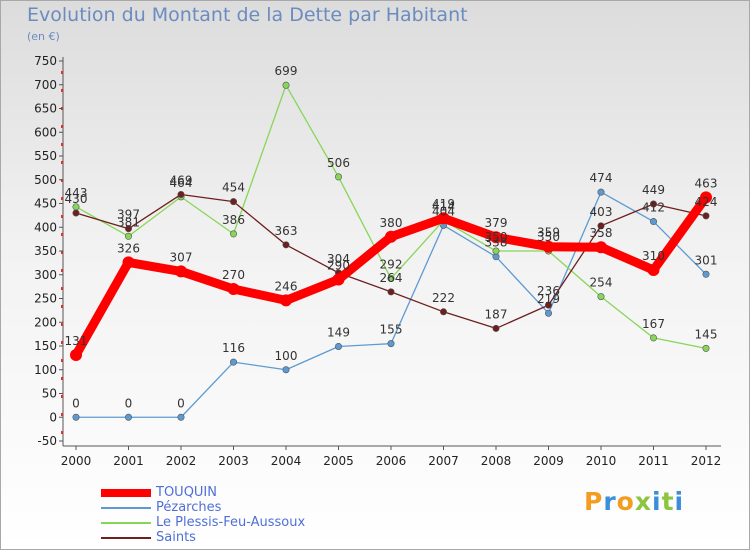 This screenshot has width=750, height=551. Describe the element at coordinates (338, 259) in the screenshot. I see `data-label: 304` at that location.